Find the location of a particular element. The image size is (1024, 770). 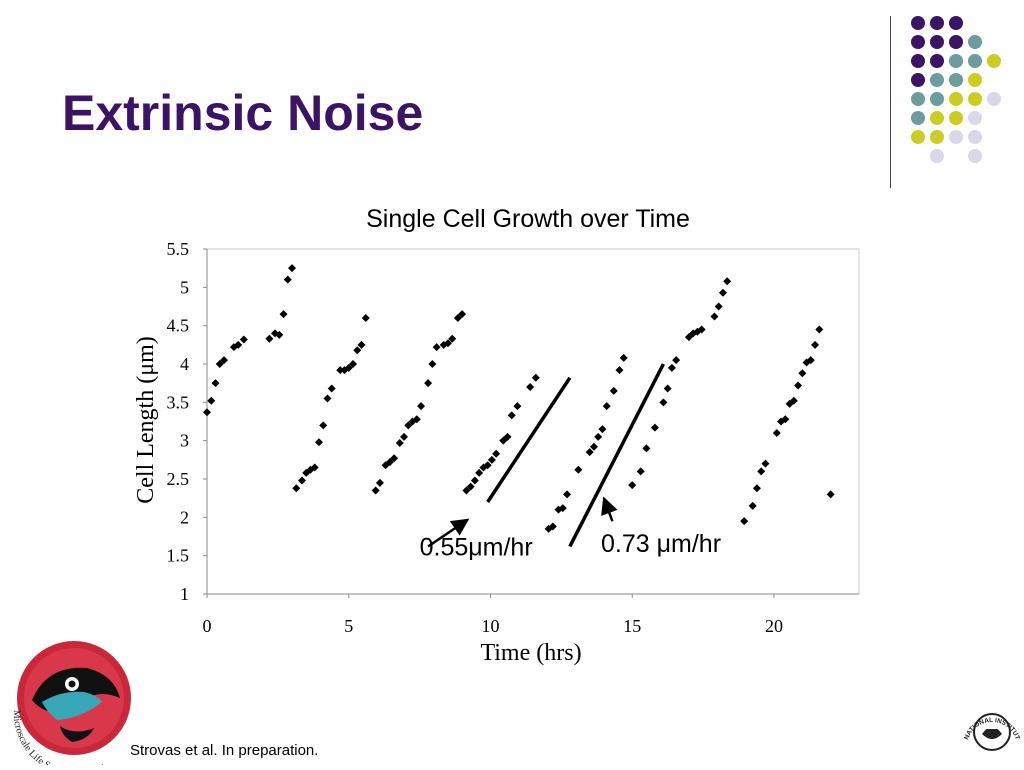

y-tick-label: 2.5 is located at coordinates (178, 479).